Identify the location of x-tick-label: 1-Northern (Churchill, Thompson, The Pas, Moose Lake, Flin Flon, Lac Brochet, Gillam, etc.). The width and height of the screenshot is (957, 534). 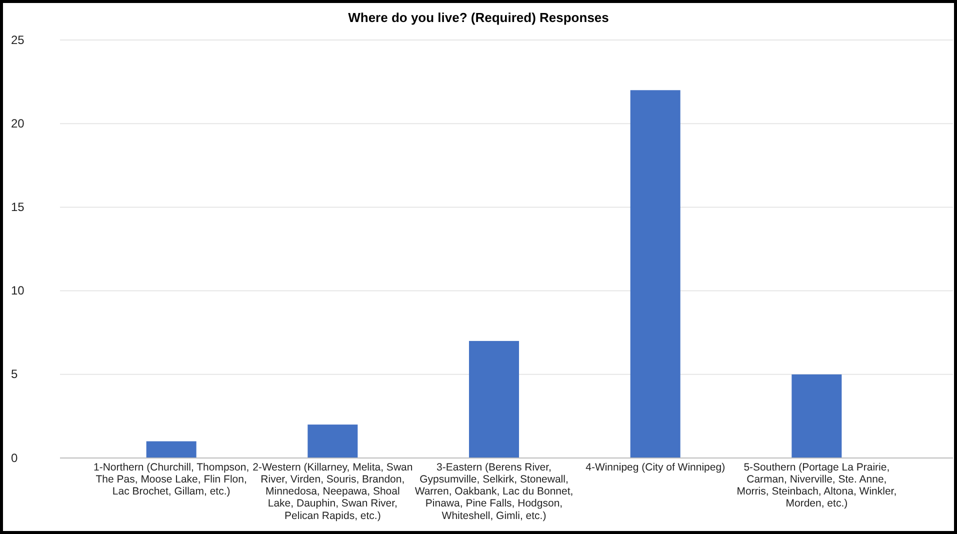
(172, 479).